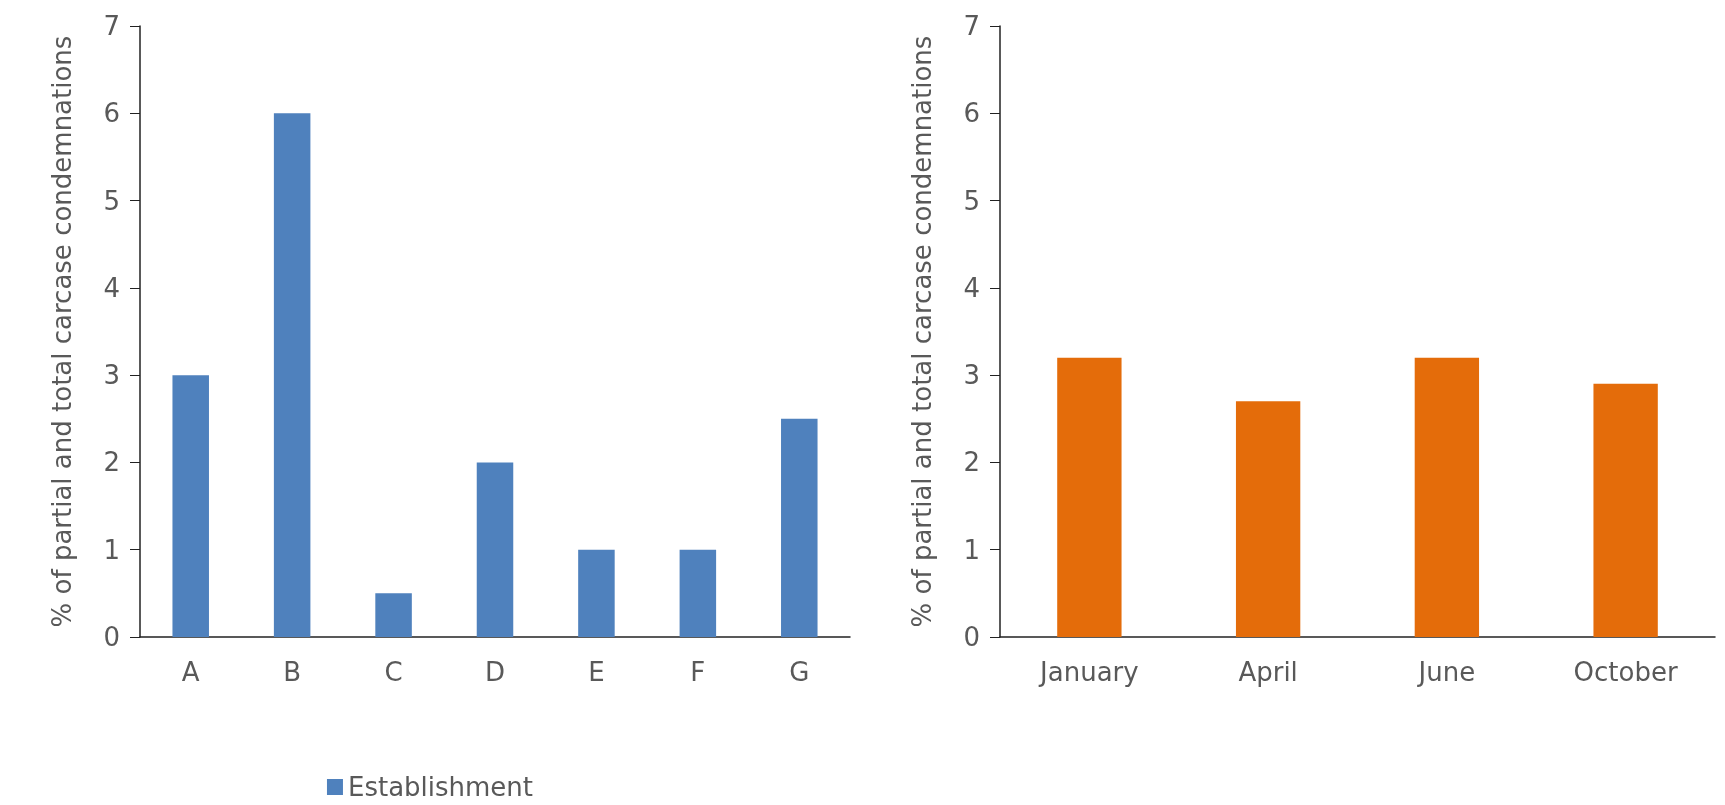 Image resolution: width=1725 pixels, height=805 pixels. I want to click on x-tick-label: F, so click(698, 672).